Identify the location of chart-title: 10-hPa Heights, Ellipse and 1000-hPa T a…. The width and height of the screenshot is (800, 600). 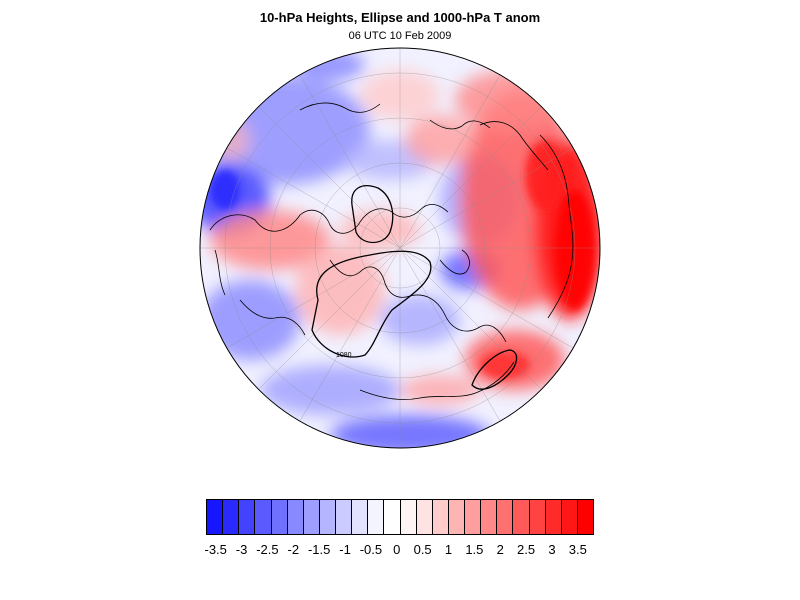
(400, 17).